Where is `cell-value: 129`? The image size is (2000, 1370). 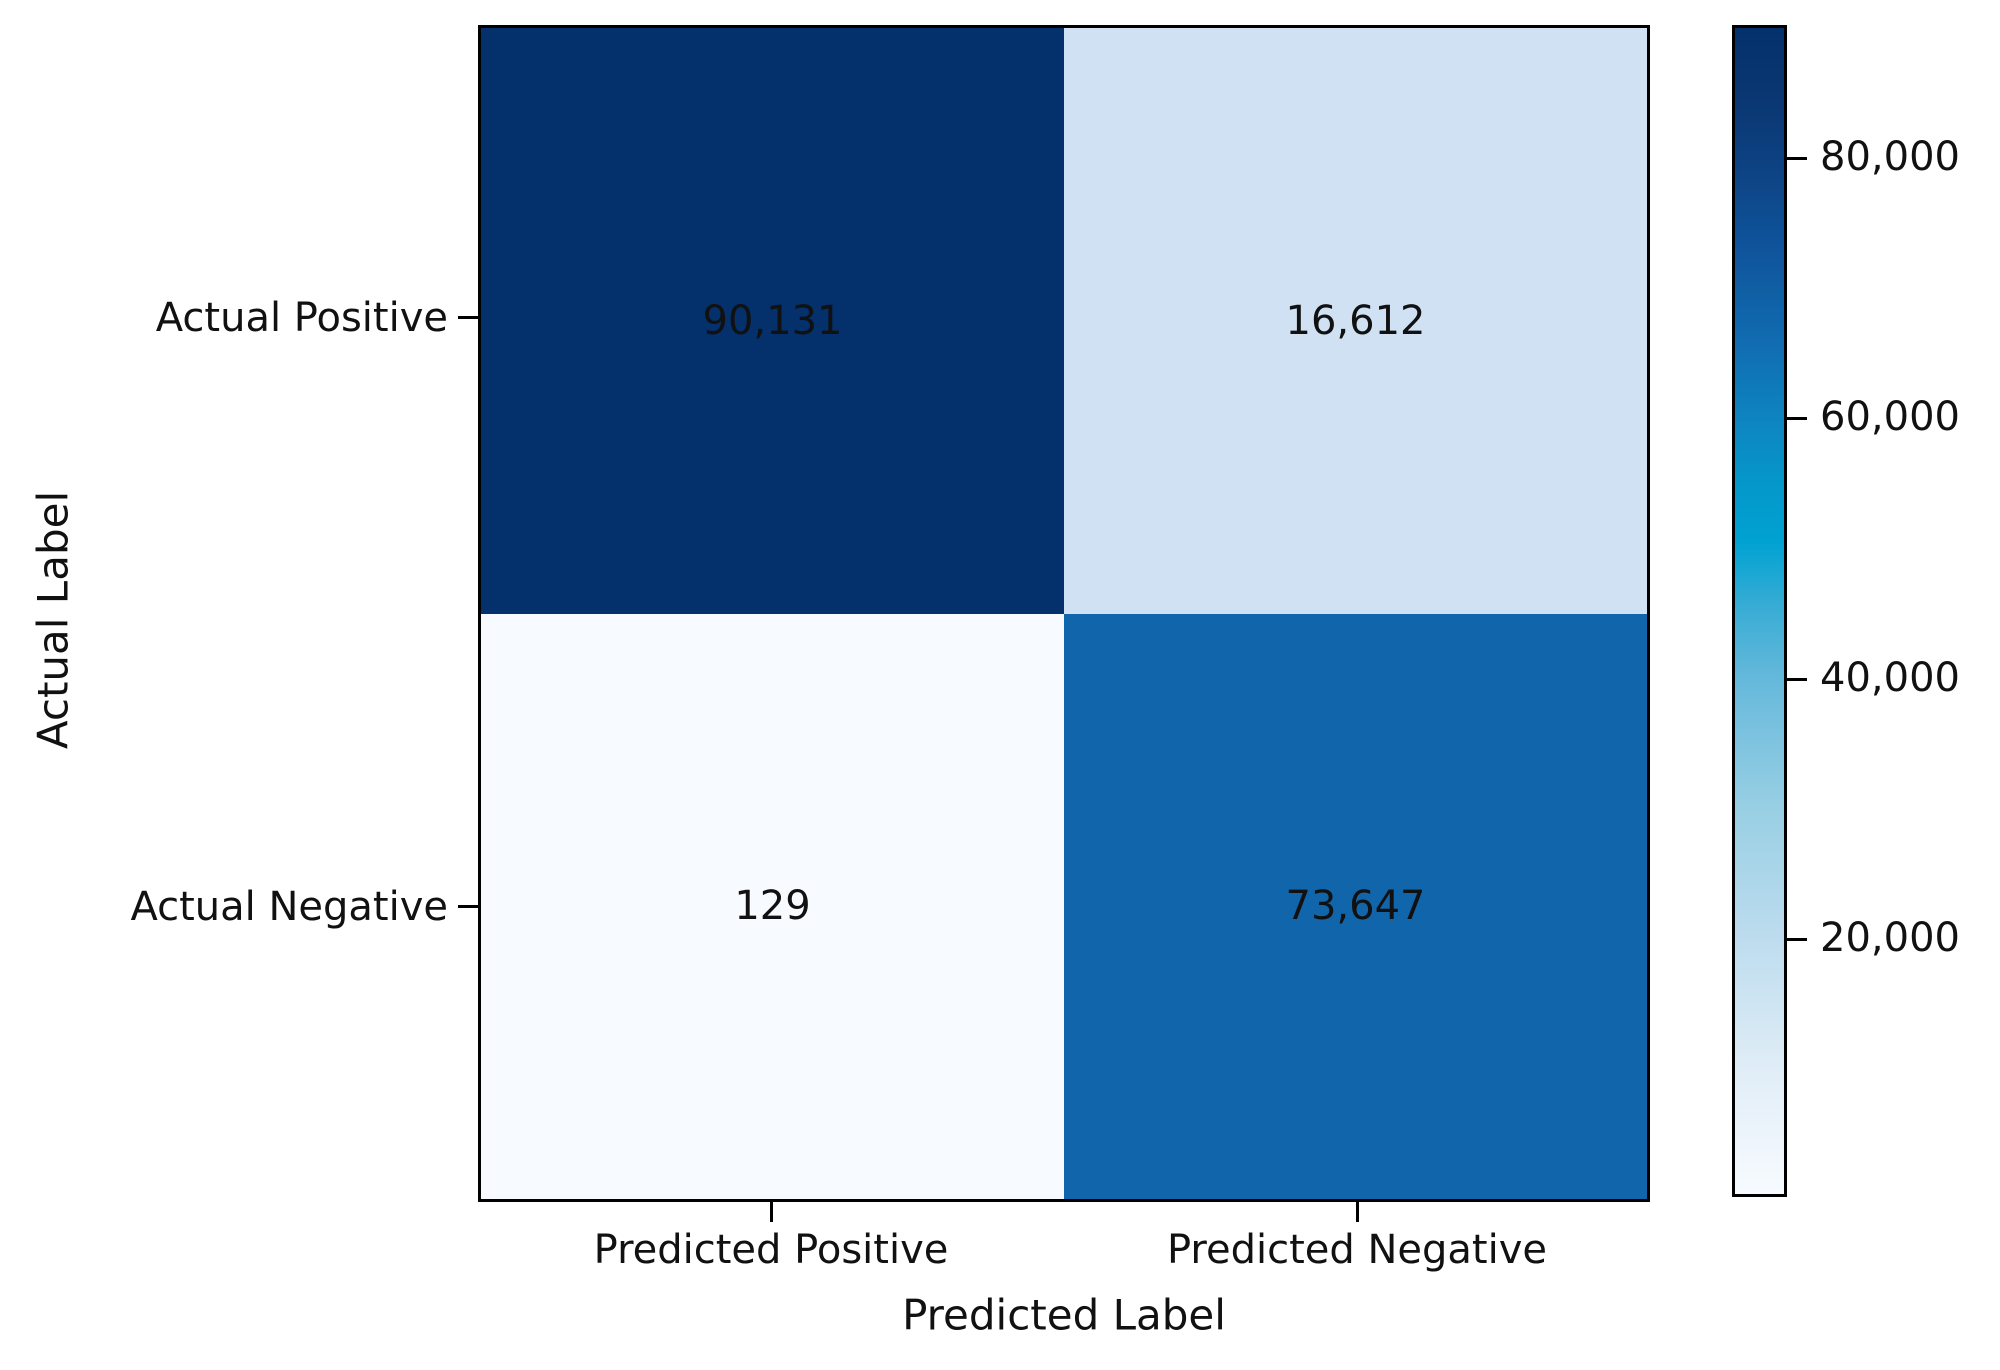
cell-value: 129 is located at coordinates (772, 906).